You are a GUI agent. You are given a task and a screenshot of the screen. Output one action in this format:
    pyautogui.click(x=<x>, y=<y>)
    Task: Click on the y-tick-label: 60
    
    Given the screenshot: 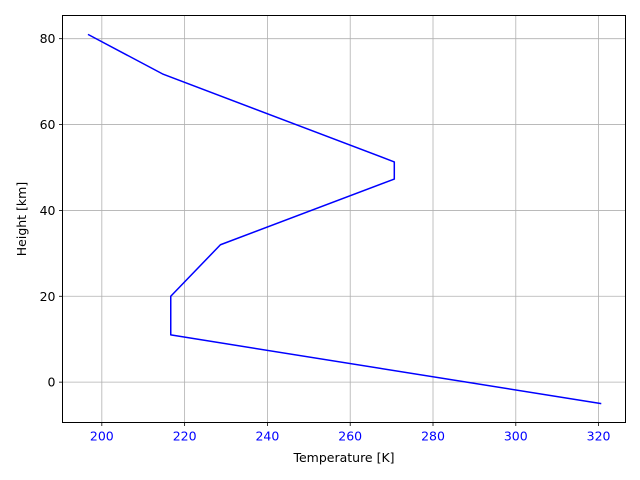 What is the action you would take?
    pyautogui.click(x=48, y=124)
    